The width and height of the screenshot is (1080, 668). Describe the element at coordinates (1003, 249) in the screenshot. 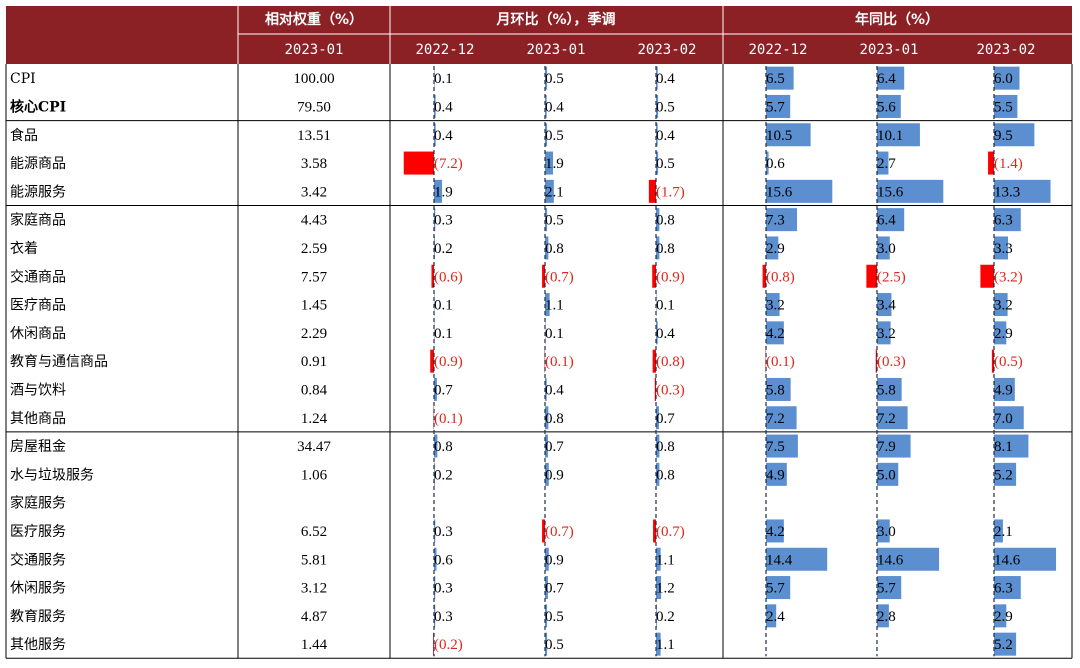

I see `yoy-value-label: 3.3` at that location.